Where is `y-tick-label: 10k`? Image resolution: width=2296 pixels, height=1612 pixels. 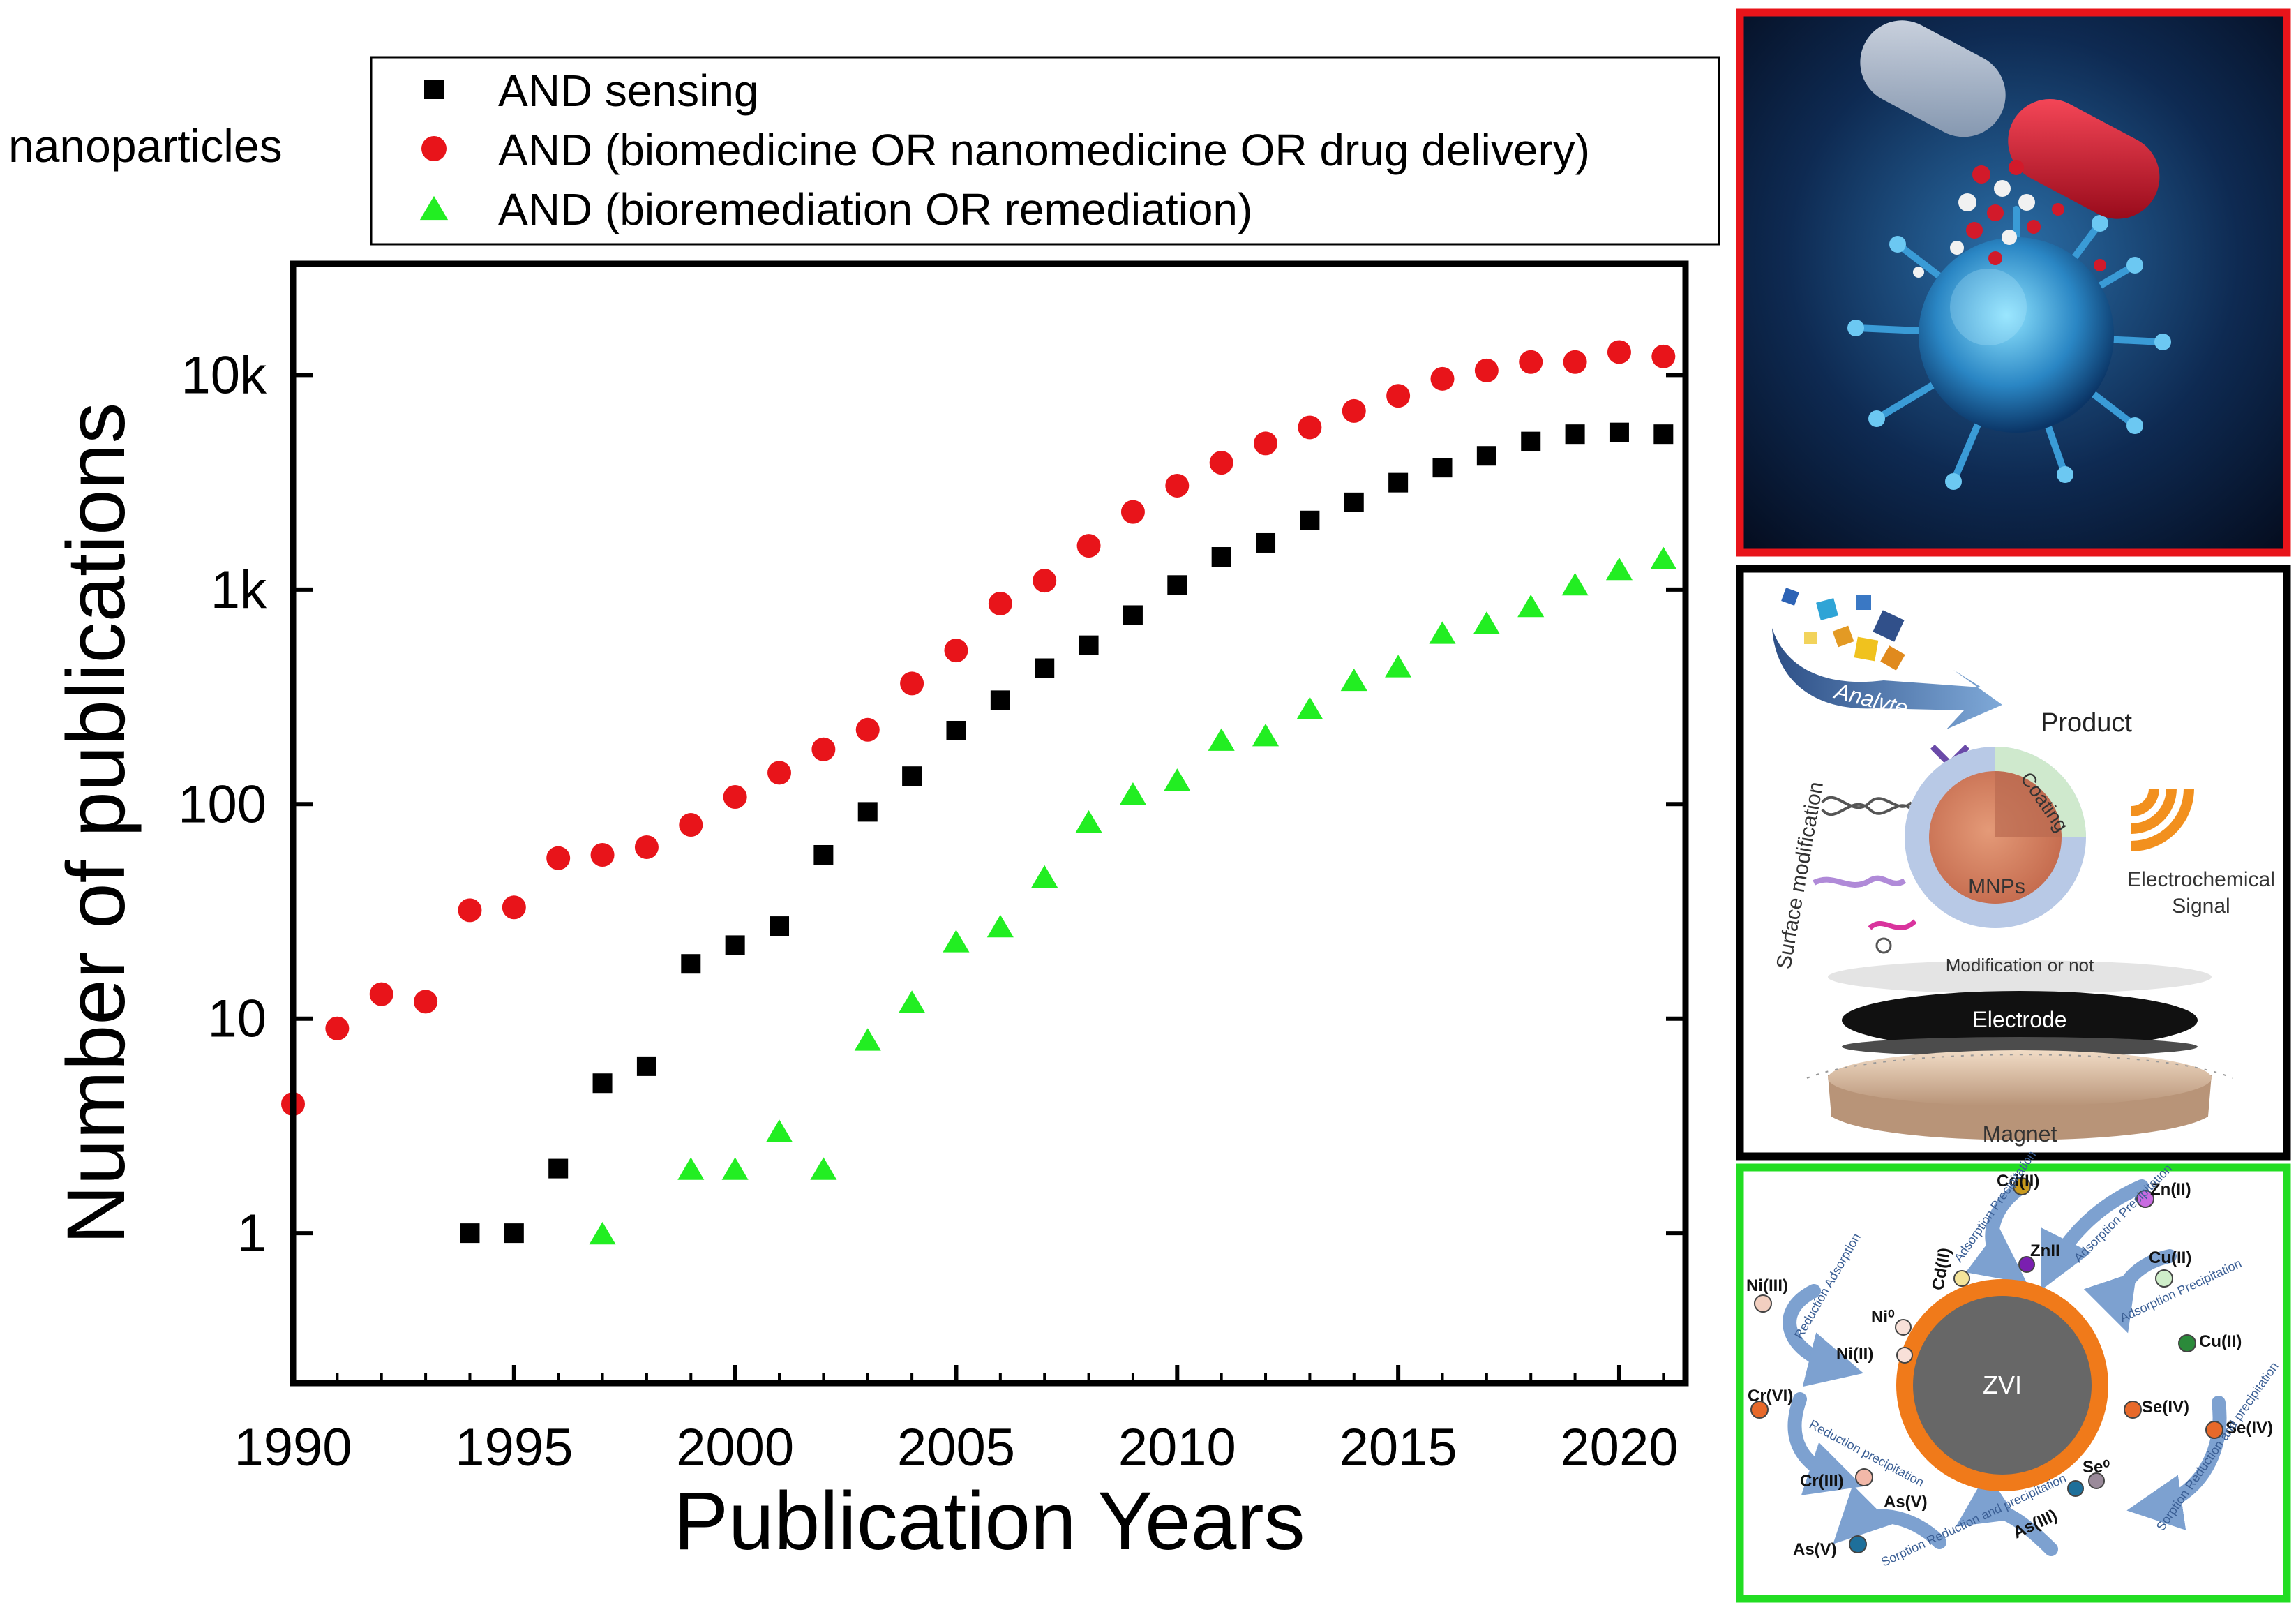 y-tick-label: 10k is located at coordinates (224, 375).